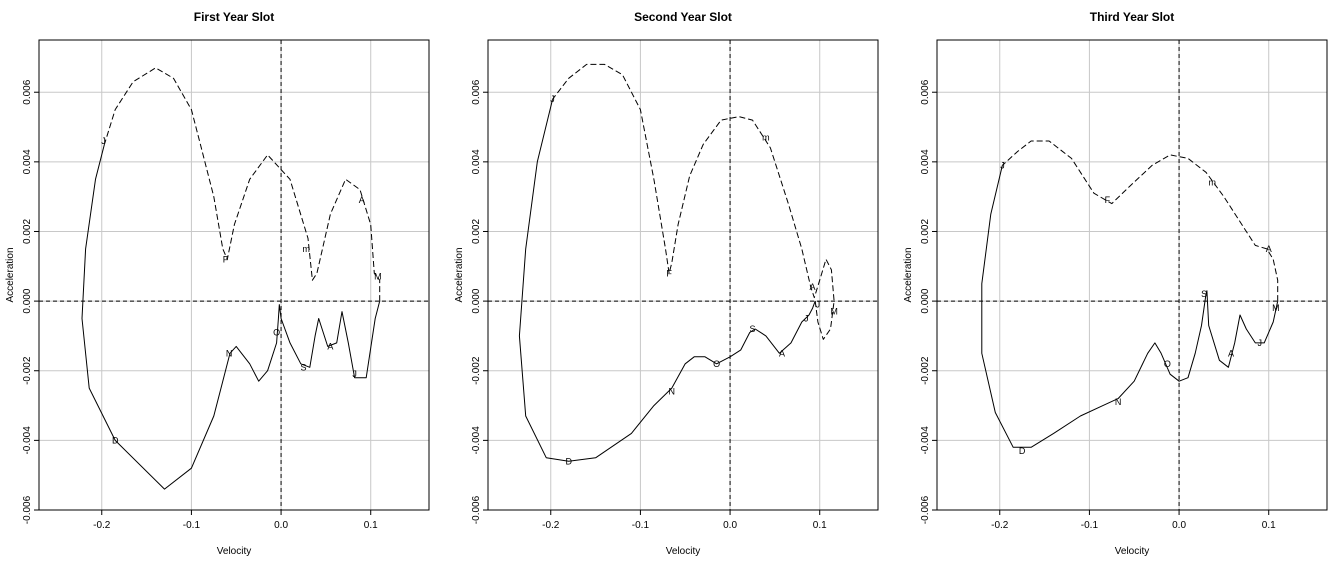 The height and width of the screenshot is (567, 1336). What do you see at coordinates (234, 17) in the screenshot?
I see `chart-title: First Year Slot` at bounding box center [234, 17].